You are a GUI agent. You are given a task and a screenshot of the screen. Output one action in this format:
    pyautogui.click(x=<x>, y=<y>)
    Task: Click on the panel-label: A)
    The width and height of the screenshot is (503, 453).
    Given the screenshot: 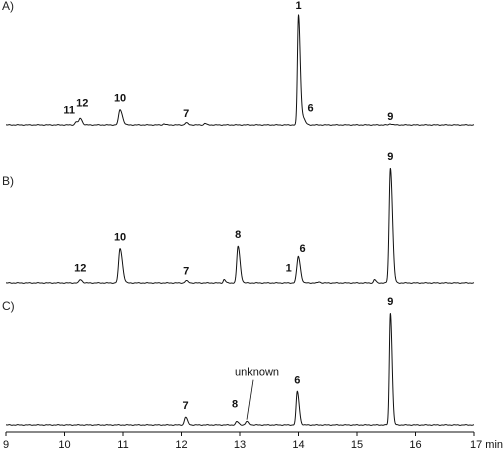 What is the action you would take?
    pyautogui.click(x=8, y=6)
    